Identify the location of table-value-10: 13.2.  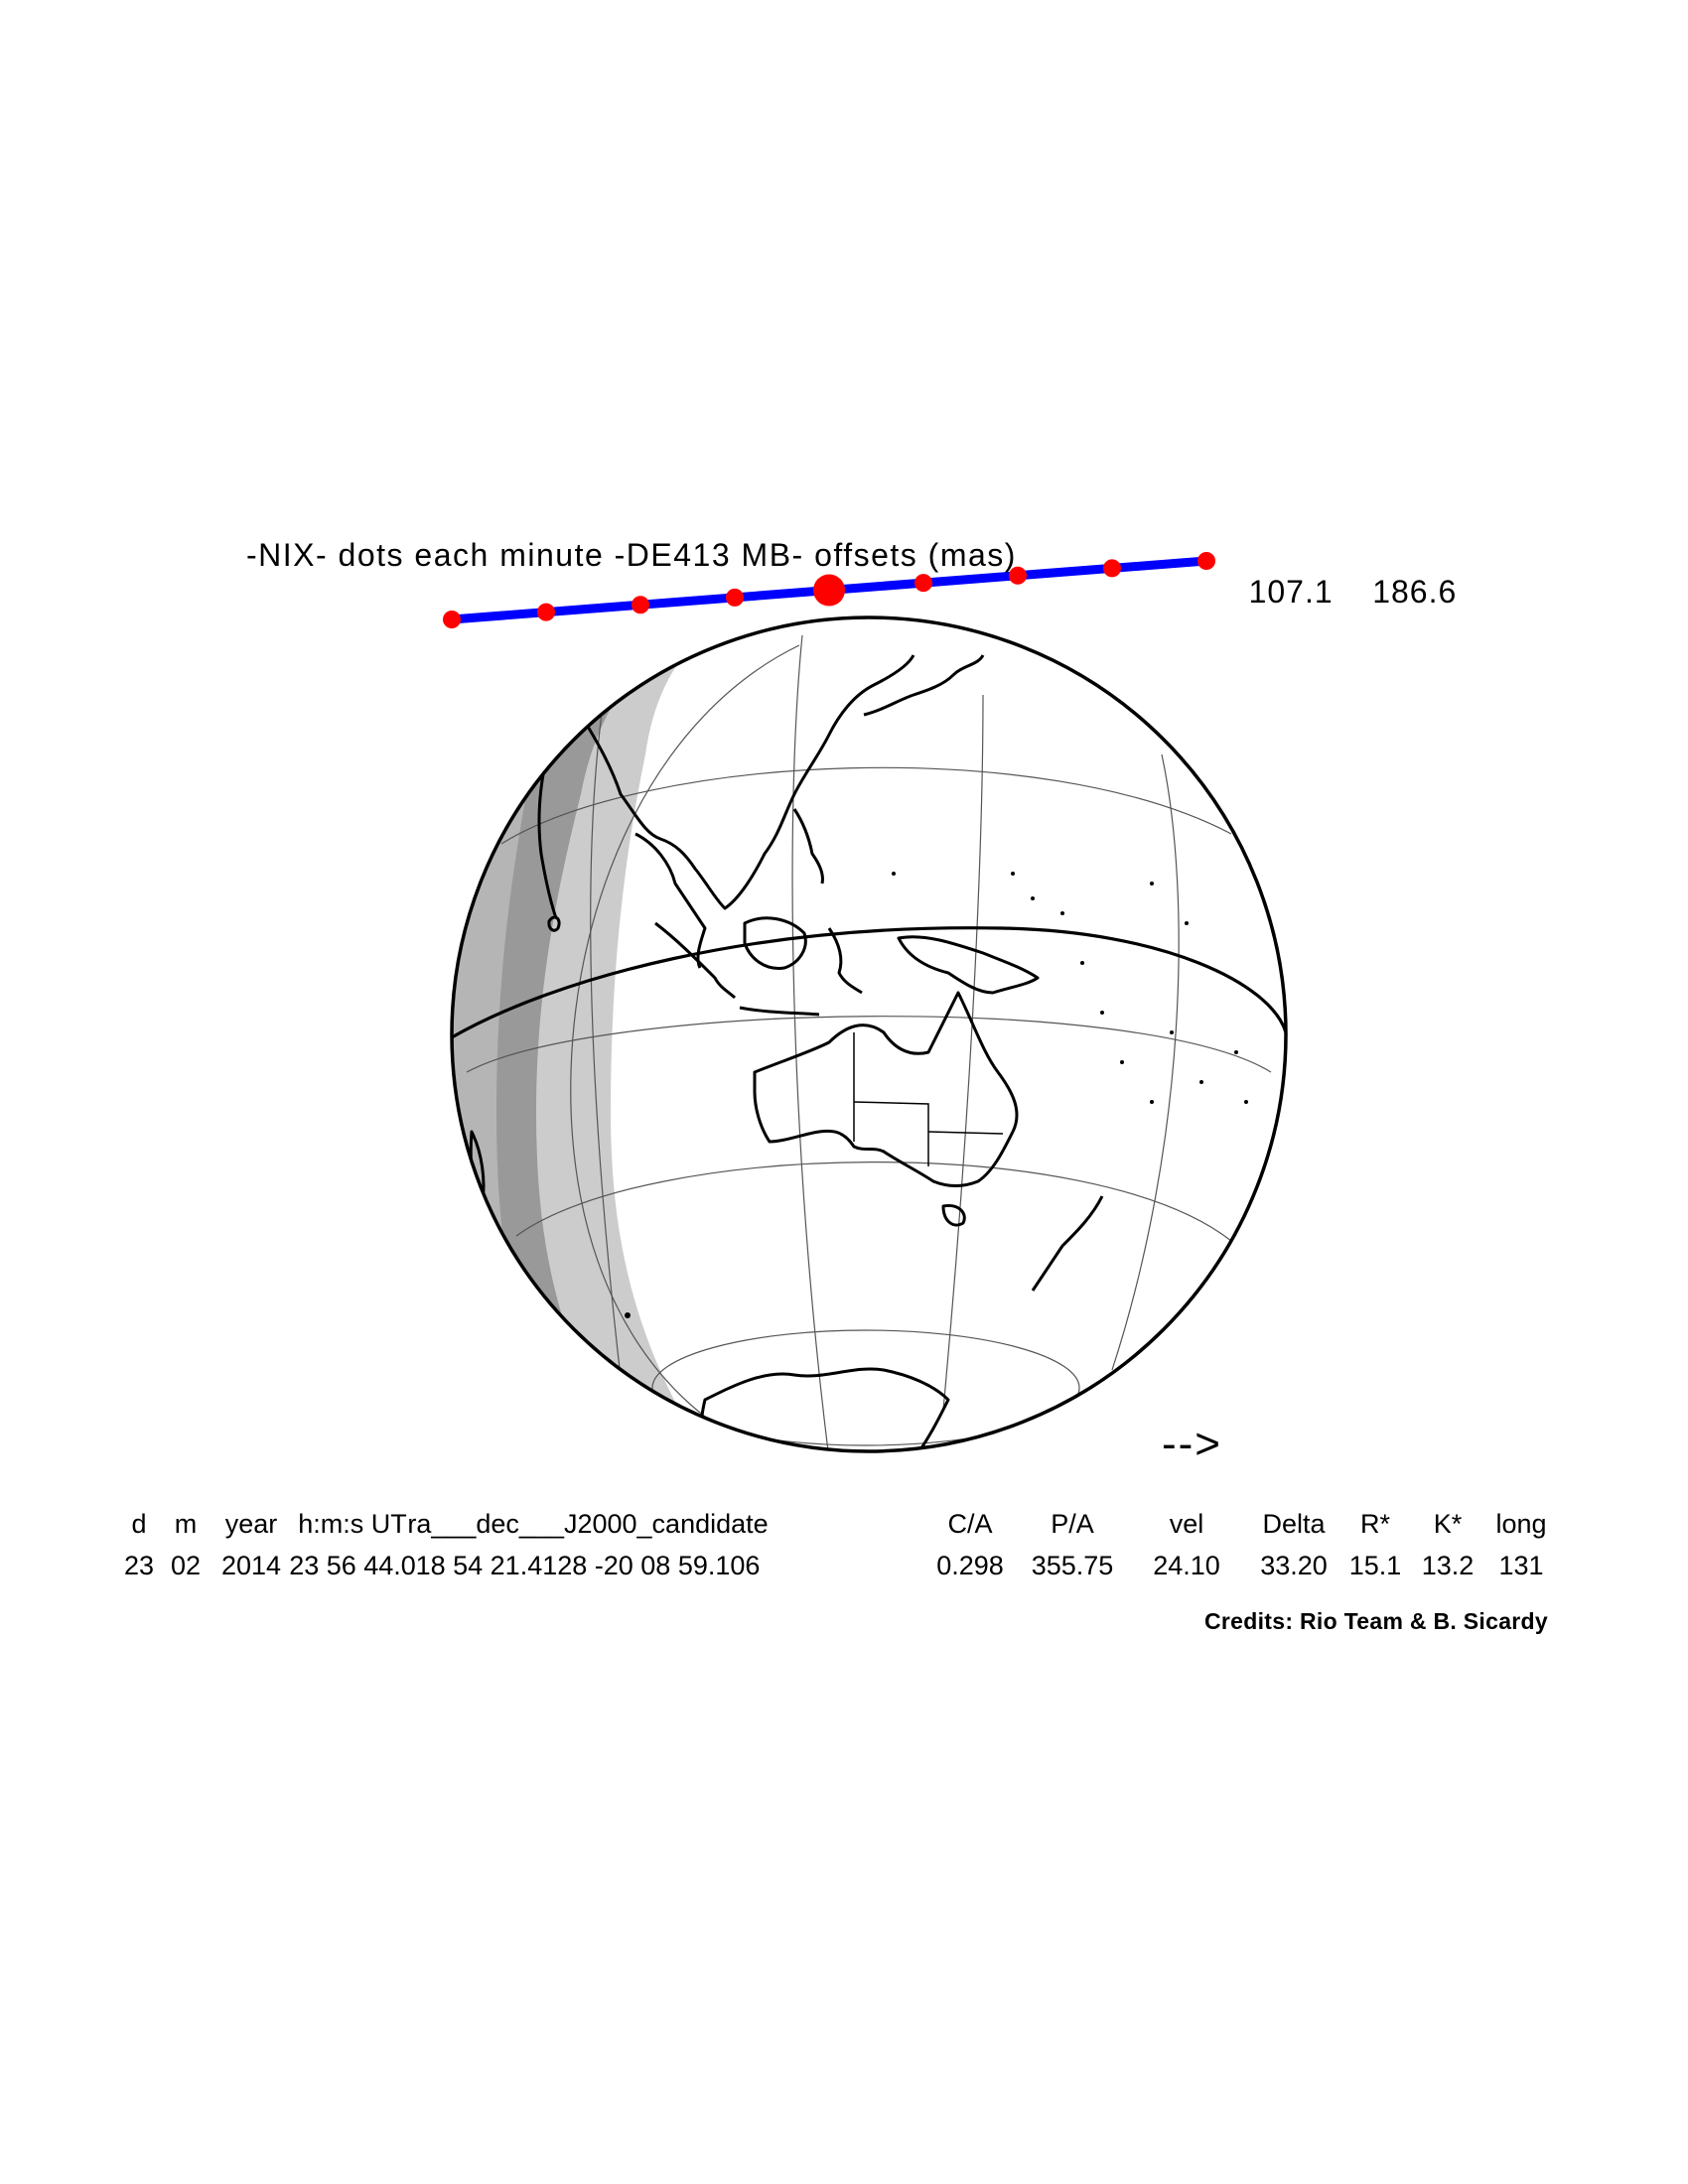
(1448, 1565).